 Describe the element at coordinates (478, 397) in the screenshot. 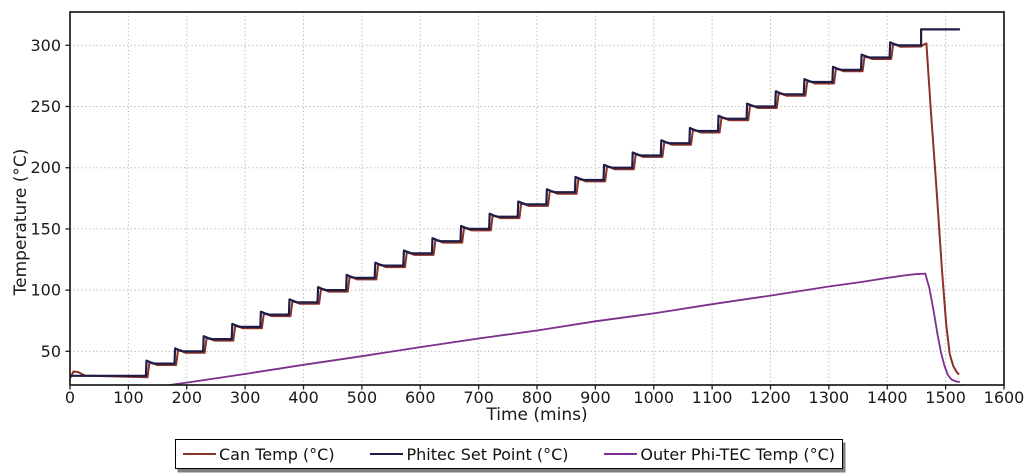

I see `x-tick-label: 700` at that location.